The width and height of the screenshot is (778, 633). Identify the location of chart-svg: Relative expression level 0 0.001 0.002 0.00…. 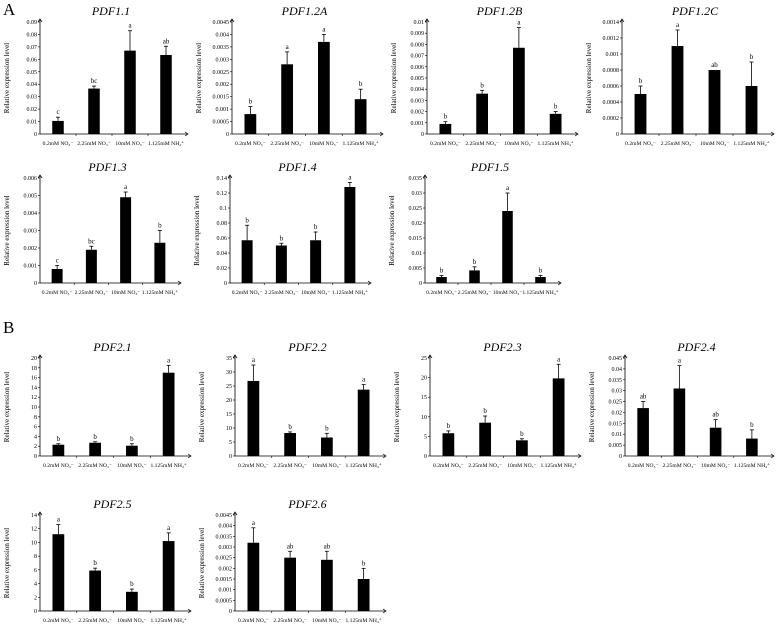
(484, 82).